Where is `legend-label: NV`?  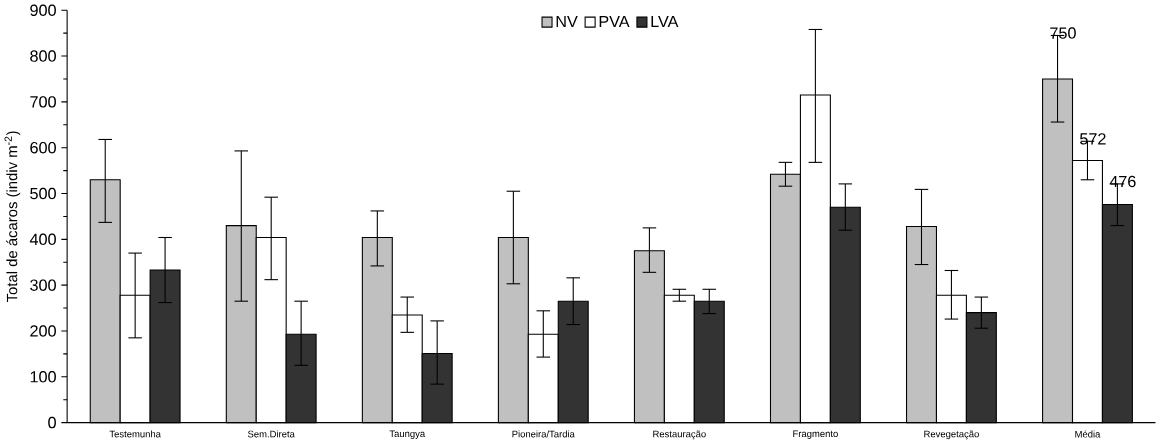
legend-label: NV is located at coordinates (567, 22).